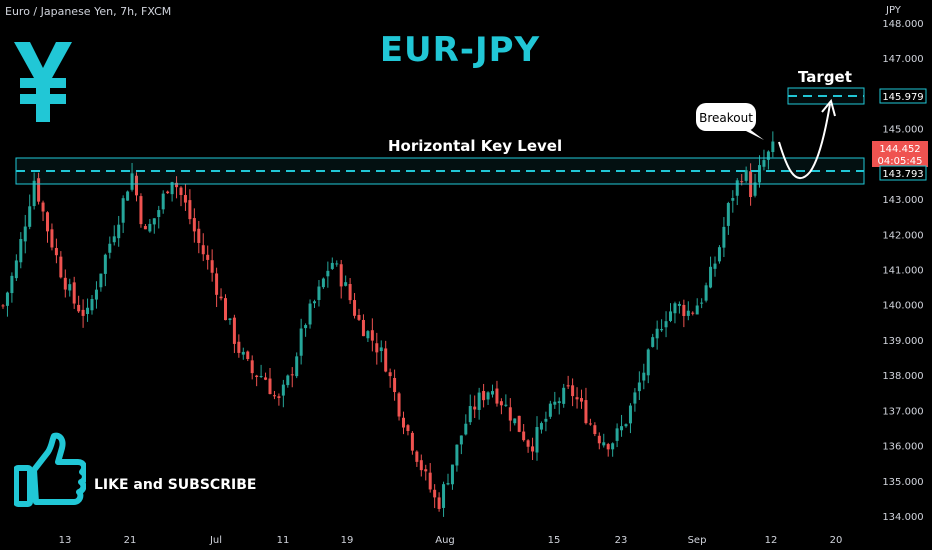 Image resolution: width=932 pixels, height=550 pixels. What do you see at coordinates (902, 517) in the screenshot?
I see `y-tick-label: 134.000` at bounding box center [902, 517].